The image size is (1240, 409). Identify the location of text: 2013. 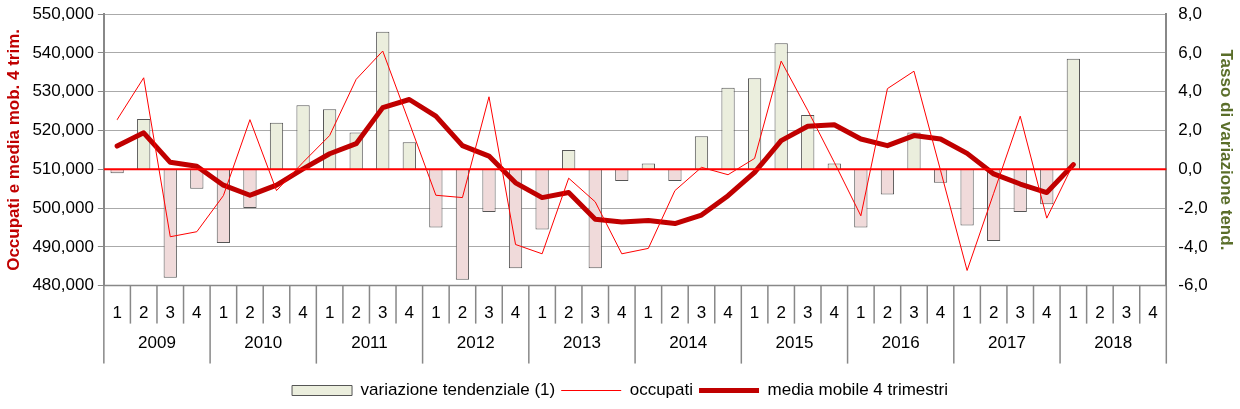
(582, 343).